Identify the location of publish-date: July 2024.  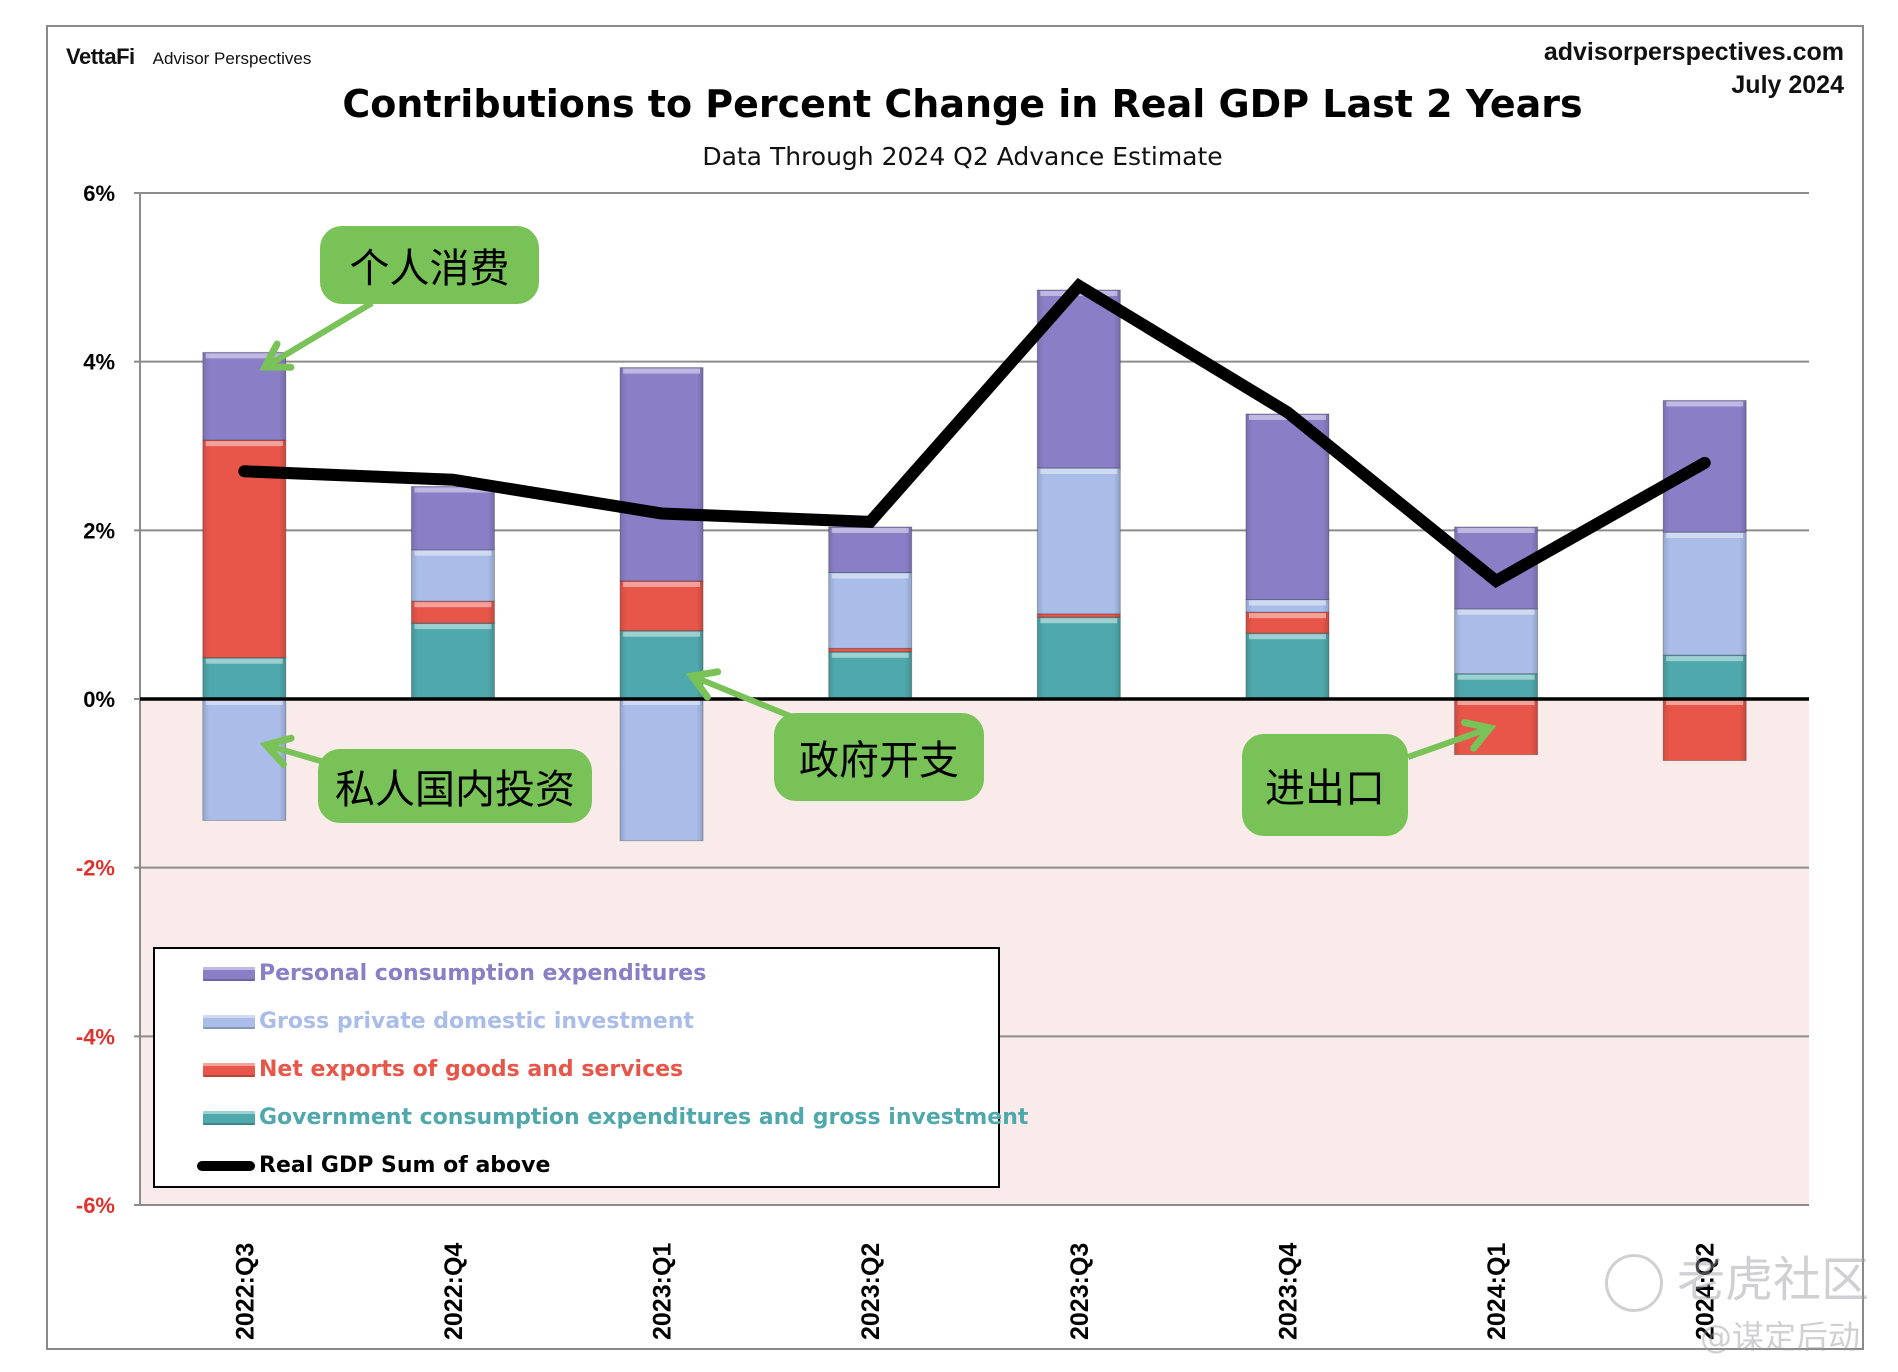
(1787, 85).